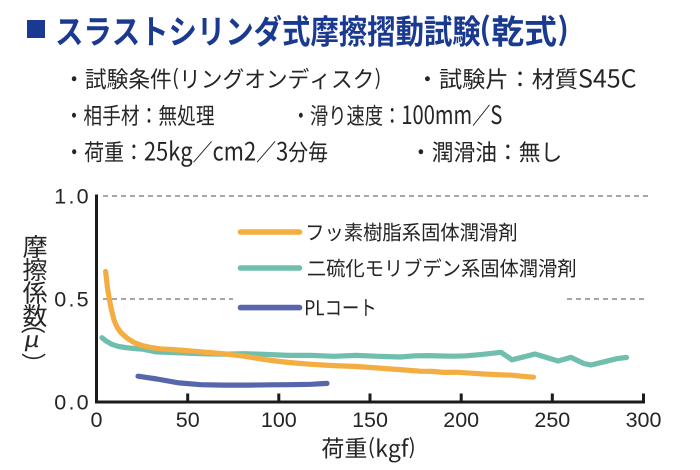 The height and width of the screenshot is (470, 700). Describe the element at coordinates (644, 420) in the screenshot. I see `svg-text: 300` at that location.